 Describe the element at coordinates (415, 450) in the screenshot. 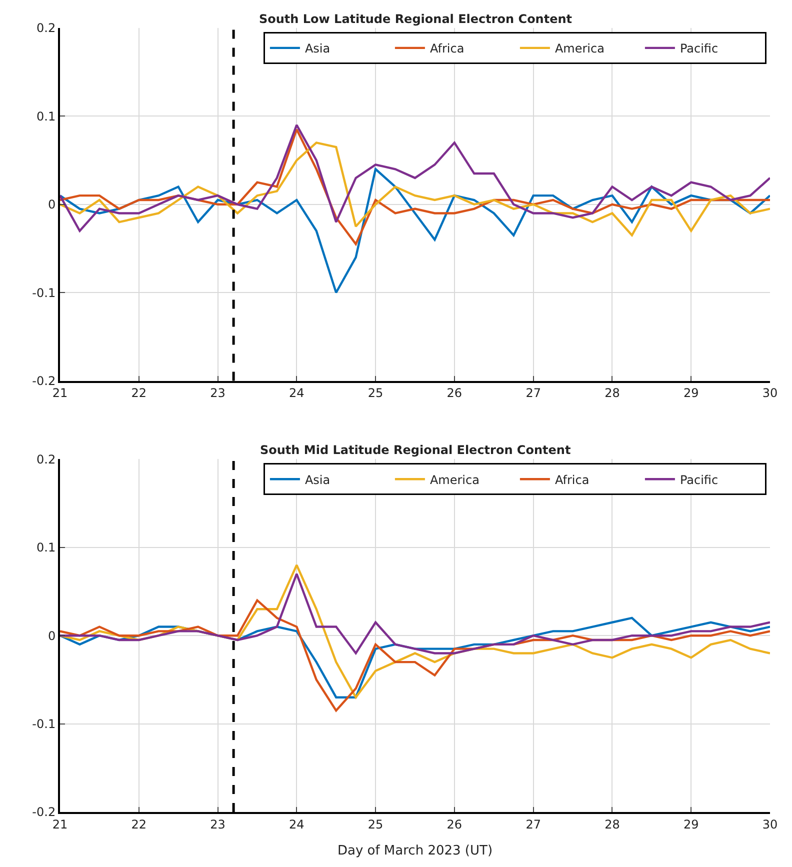

I see `chart-title: South Mid Latitude Regional Electron Content` at that location.